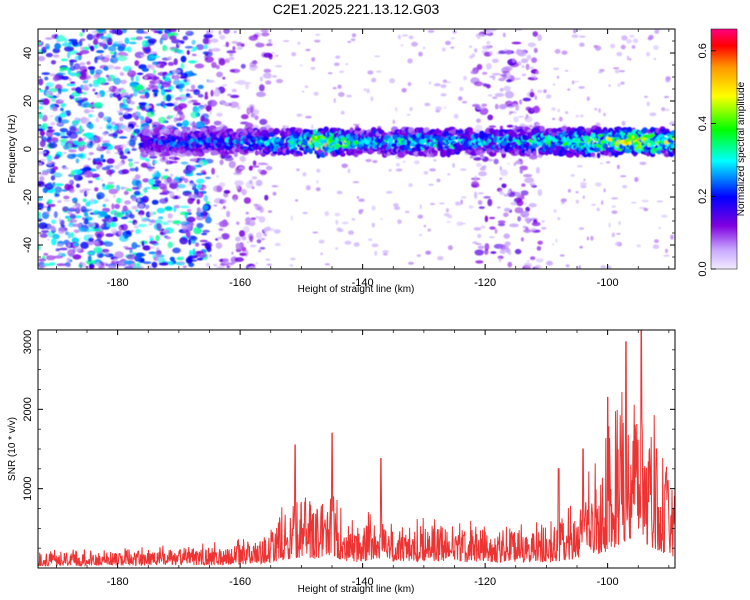  I want to click on spectrogram-x-axis-label: Height of straight line (km), so click(356, 289).